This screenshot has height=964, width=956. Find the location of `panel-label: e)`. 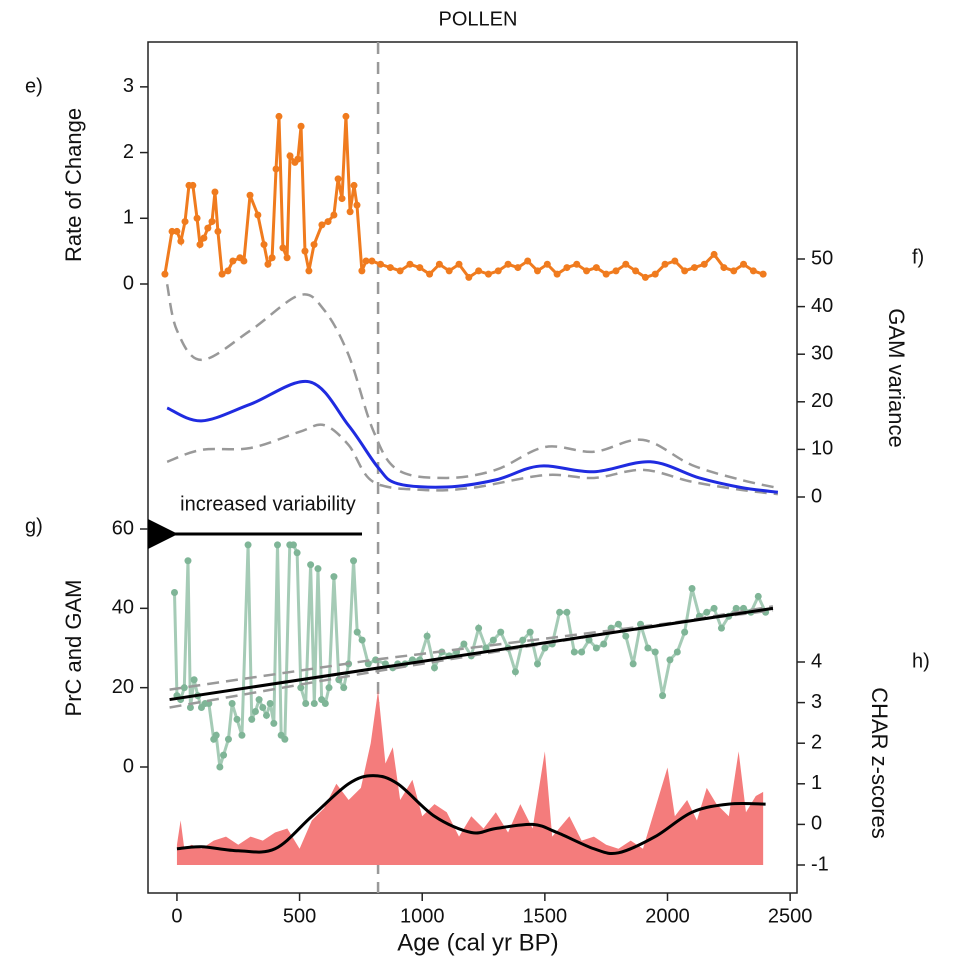

panel-label: e) is located at coordinates (34, 86).